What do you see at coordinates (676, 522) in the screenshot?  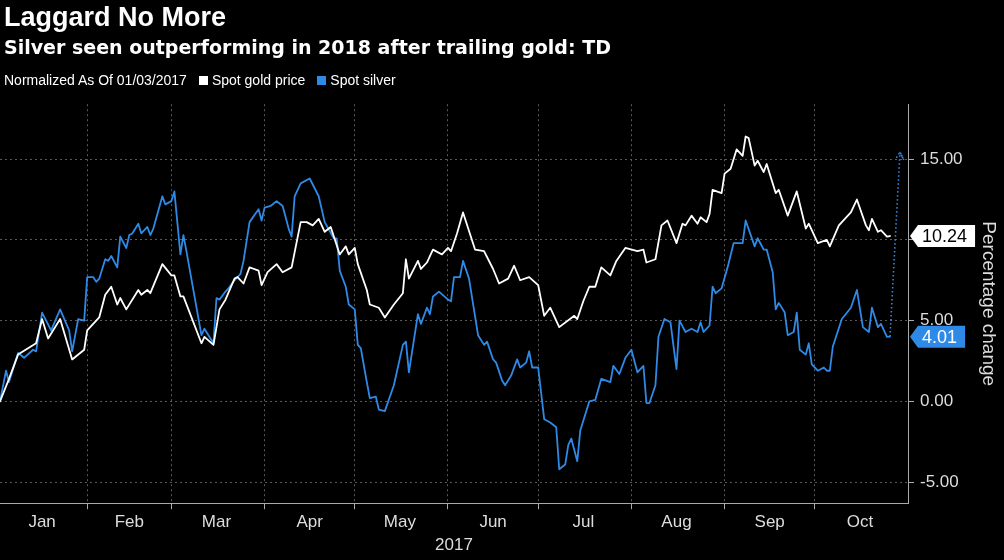 I see `x-tick-label: Aug` at bounding box center [676, 522].